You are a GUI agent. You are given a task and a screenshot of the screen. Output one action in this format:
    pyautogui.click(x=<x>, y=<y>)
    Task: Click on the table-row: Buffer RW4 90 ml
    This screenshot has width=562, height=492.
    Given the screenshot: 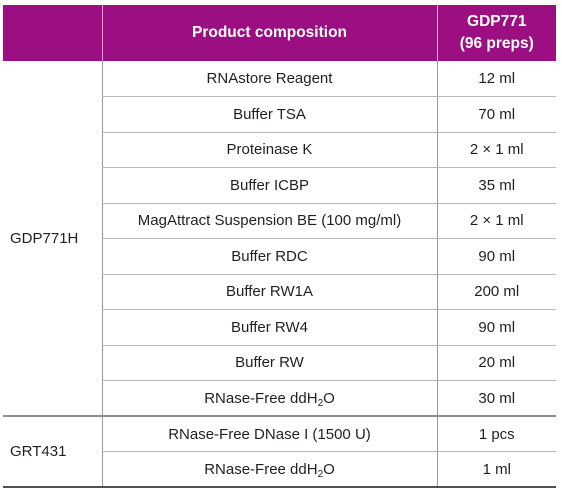 What is the action you would take?
    pyautogui.click(x=279, y=327)
    